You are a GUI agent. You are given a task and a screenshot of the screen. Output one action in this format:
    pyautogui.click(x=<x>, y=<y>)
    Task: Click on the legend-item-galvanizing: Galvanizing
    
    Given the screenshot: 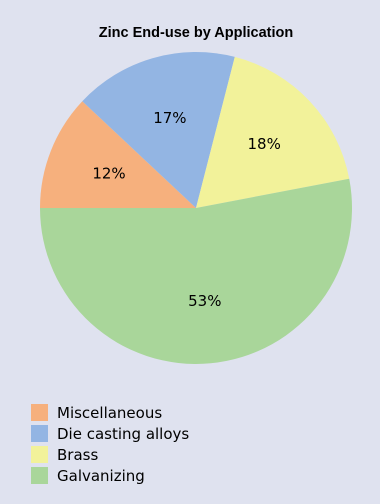 What is the action you would take?
    pyautogui.click(x=88, y=476)
    